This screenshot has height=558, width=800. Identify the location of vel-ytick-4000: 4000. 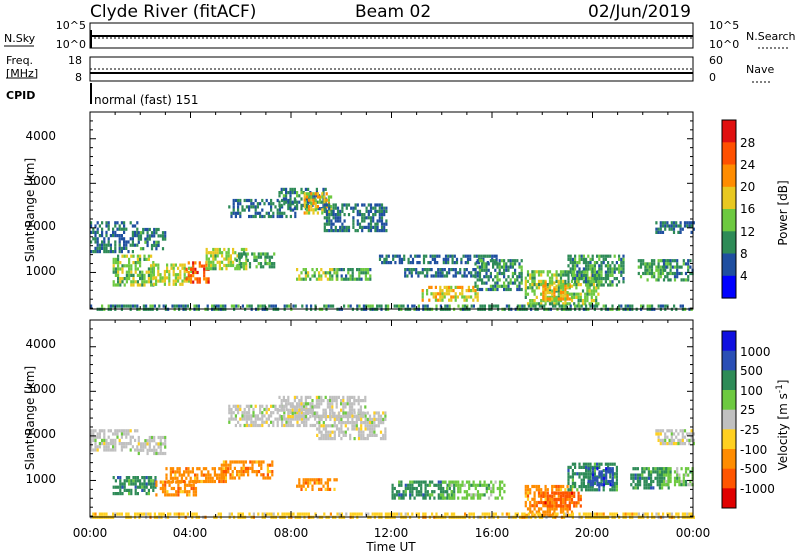
(40, 344).